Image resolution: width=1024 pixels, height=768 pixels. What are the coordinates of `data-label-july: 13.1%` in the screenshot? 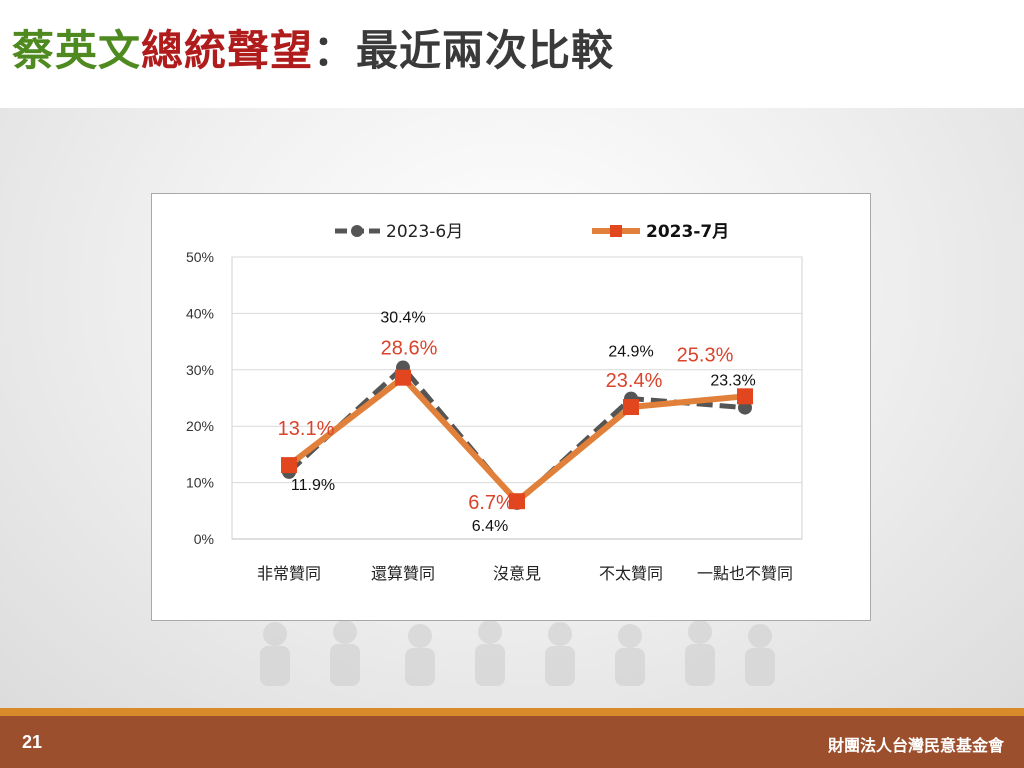 It's located at (306, 429).